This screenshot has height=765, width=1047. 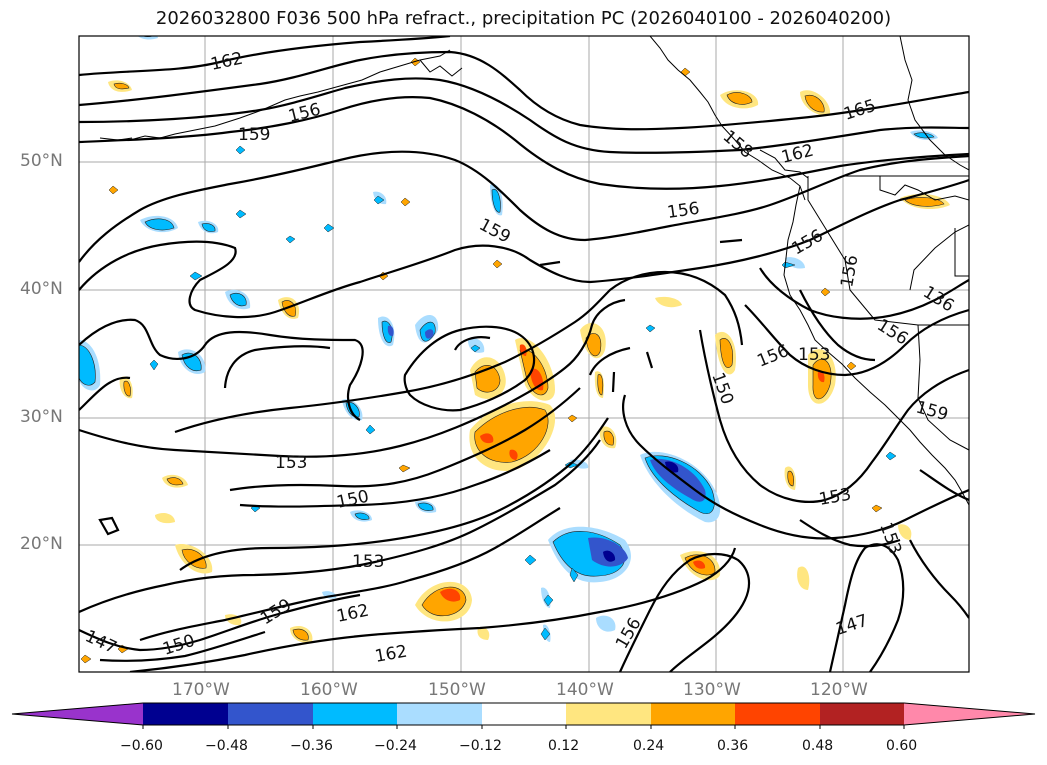 I want to click on lon-label-120w: 120°W, so click(x=839, y=690).